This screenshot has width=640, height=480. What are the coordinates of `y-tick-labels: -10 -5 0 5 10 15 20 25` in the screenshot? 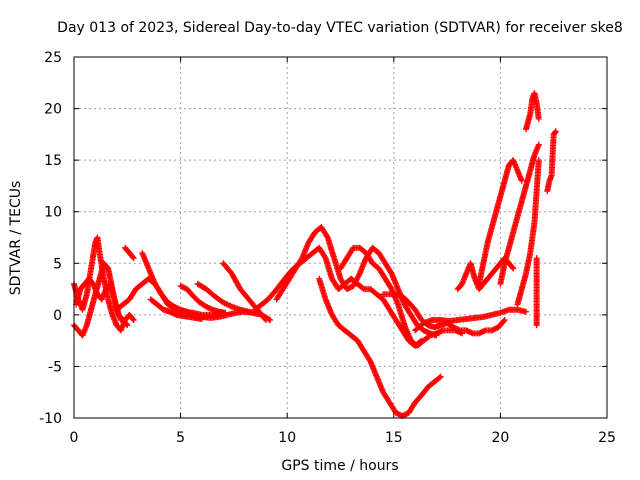 It's located at (50, 238).